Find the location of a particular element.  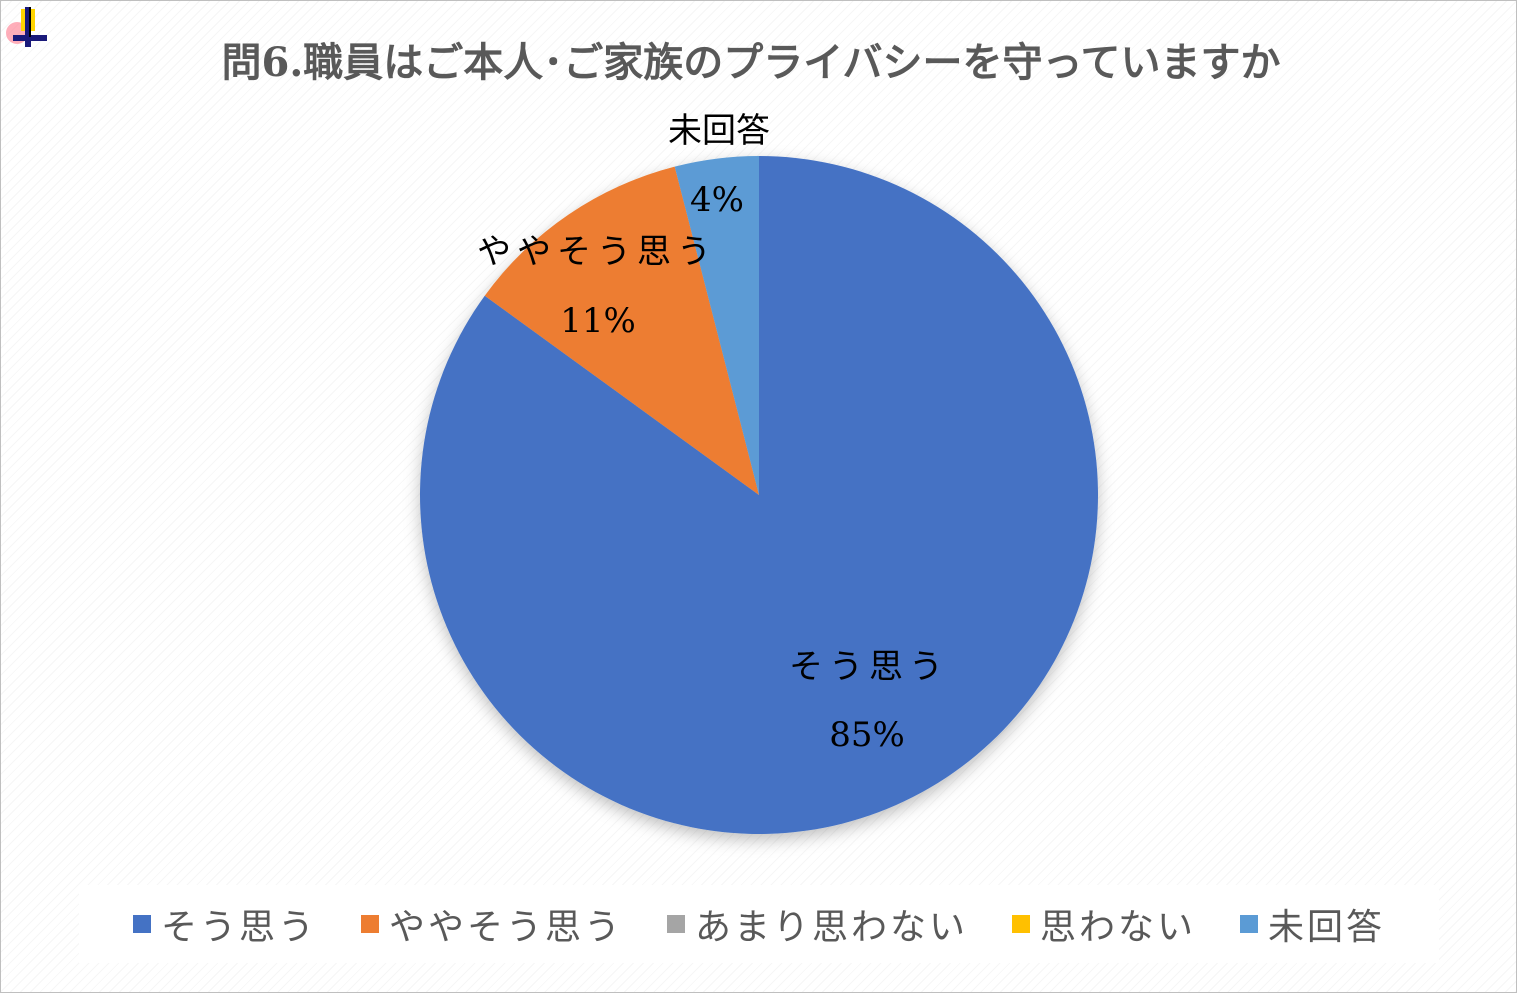

data-label-category: そう思う is located at coordinates (869, 667).